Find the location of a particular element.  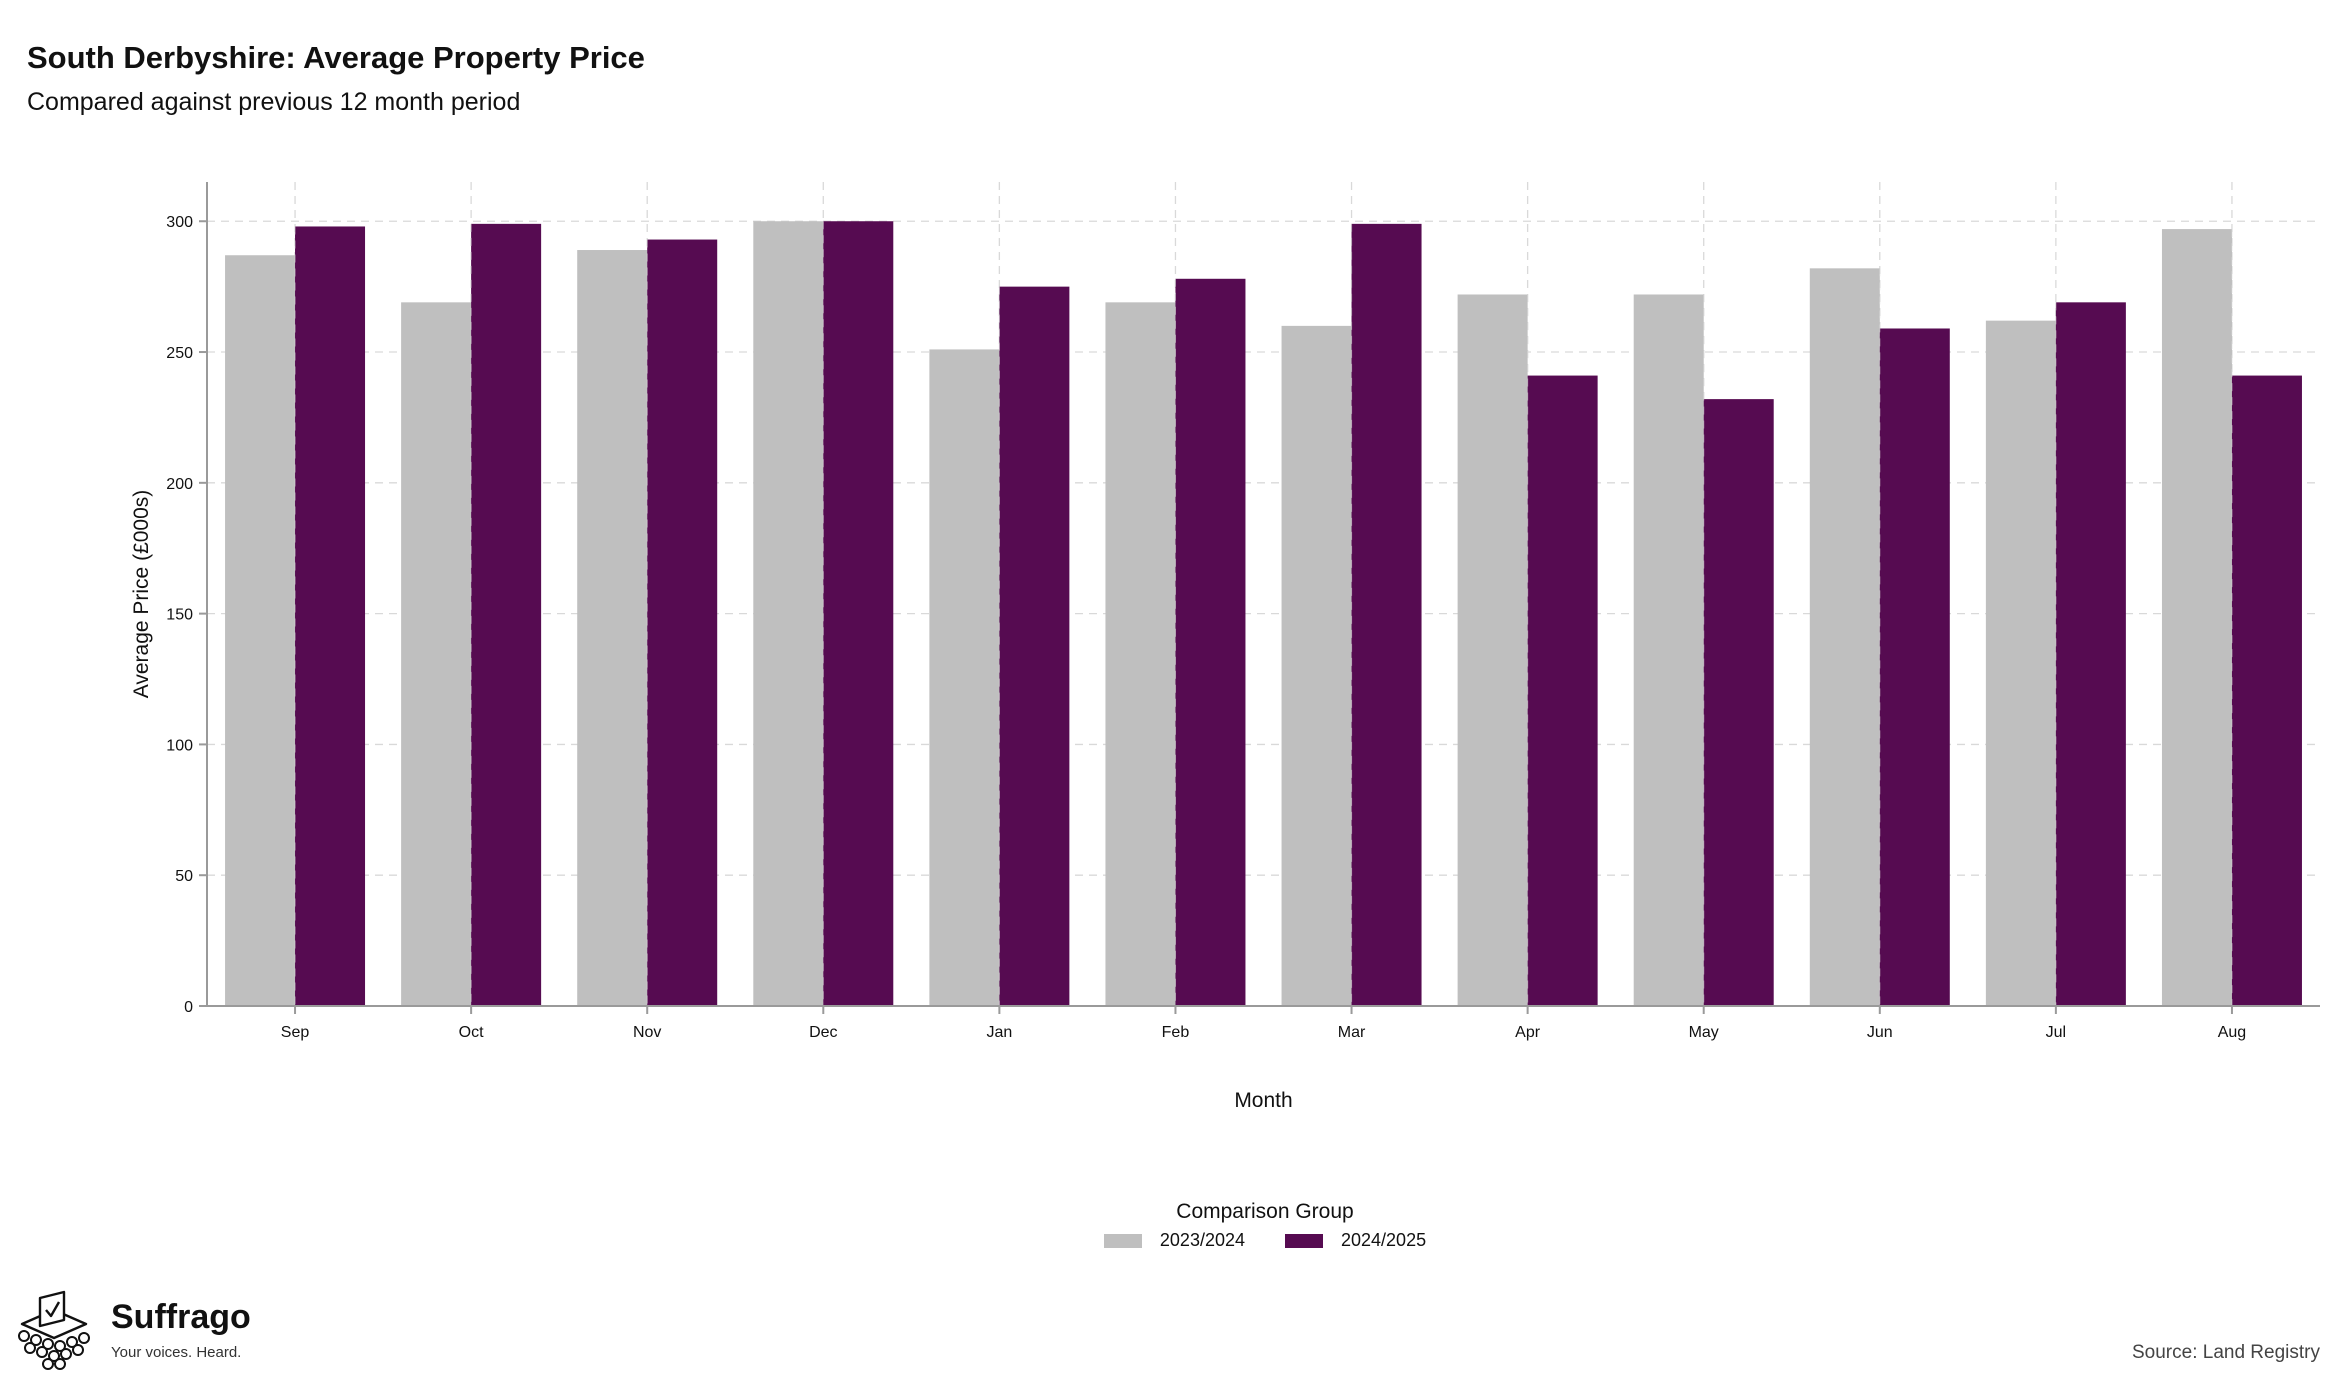

bar-2024-2025-jun is located at coordinates (1914, 667).